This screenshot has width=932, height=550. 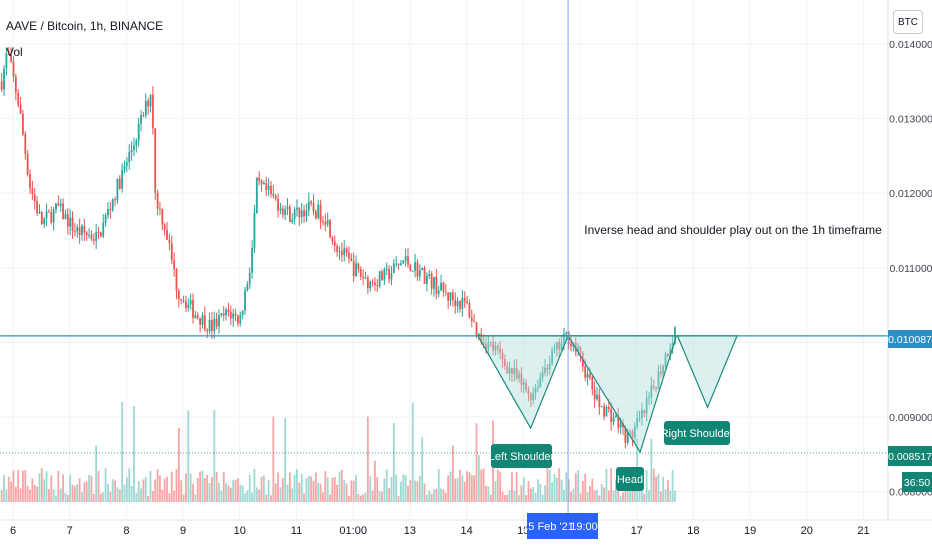 I want to click on left-shoulder-triangle, so click(x=522, y=382).